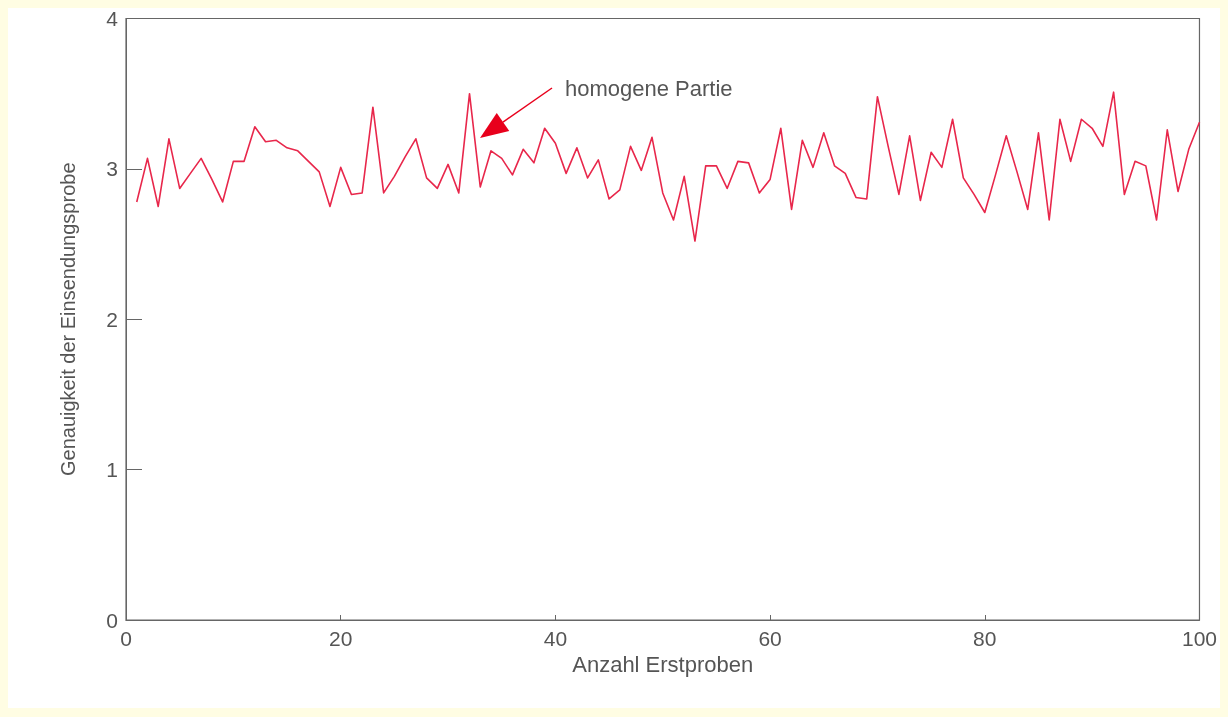 The image size is (1228, 717). What do you see at coordinates (68, 319) in the screenshot?
I see `y-axis-title: Genauigkeit der Einsendungsprobe` at bounding box center [68, 319].